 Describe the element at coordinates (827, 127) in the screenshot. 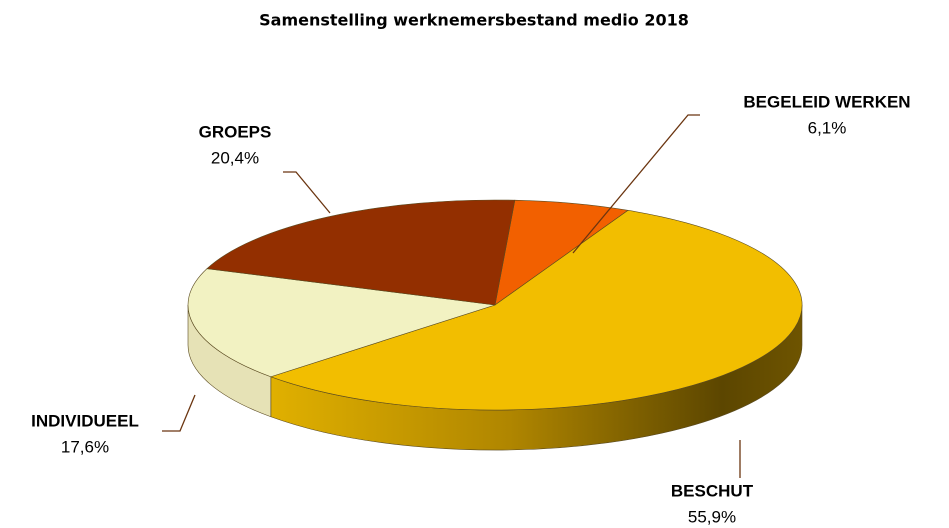

I see `slice-value: 6,1%` at that location.